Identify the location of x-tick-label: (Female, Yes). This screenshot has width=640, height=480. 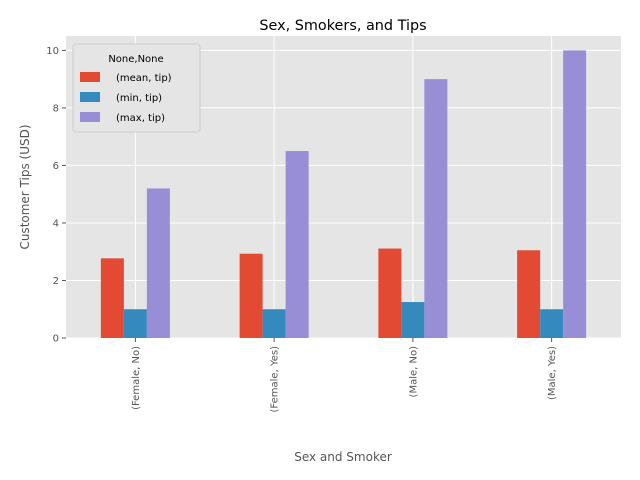
(275, 379).